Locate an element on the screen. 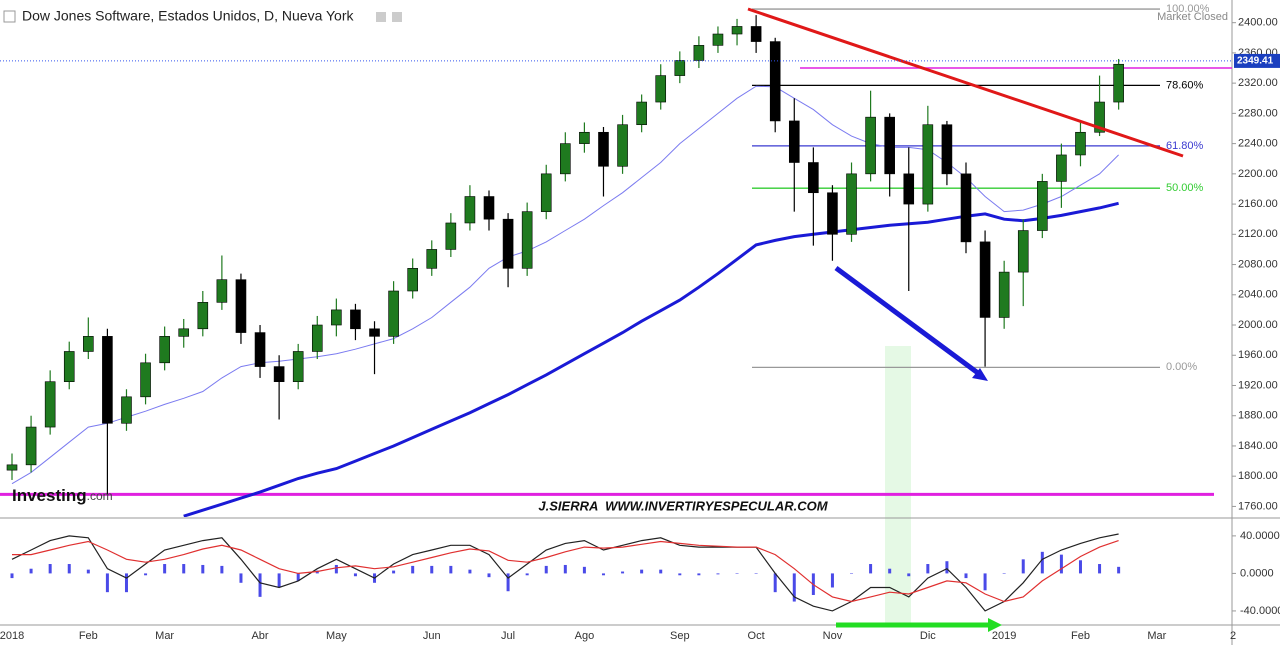 Image resolution: width=1280 pixels, height=645 pixels. x-tick-label: Mar is located at coordinates (164, 636).